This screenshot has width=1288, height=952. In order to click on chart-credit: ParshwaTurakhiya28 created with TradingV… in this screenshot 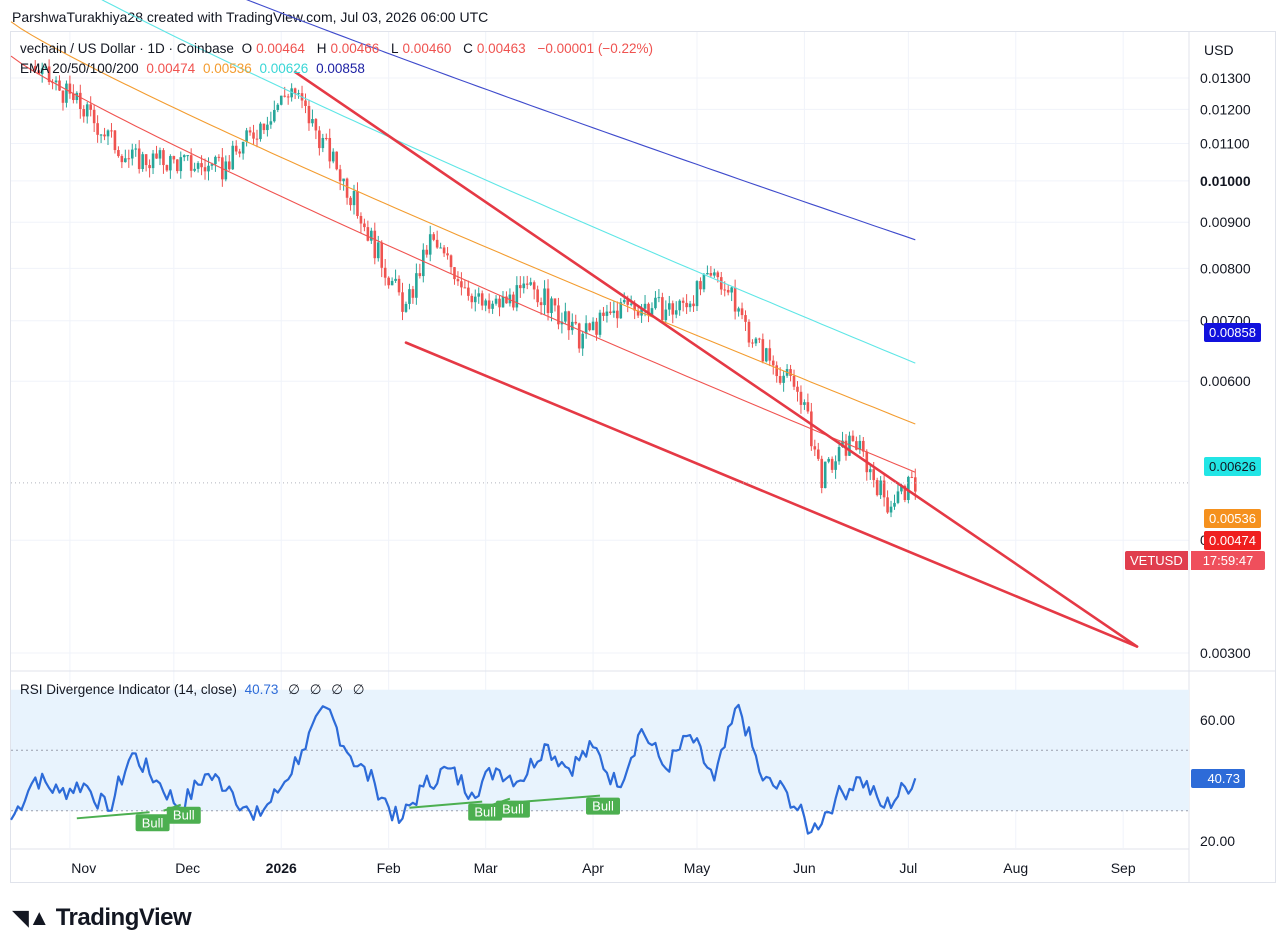, I will do `click(250, 17)`.